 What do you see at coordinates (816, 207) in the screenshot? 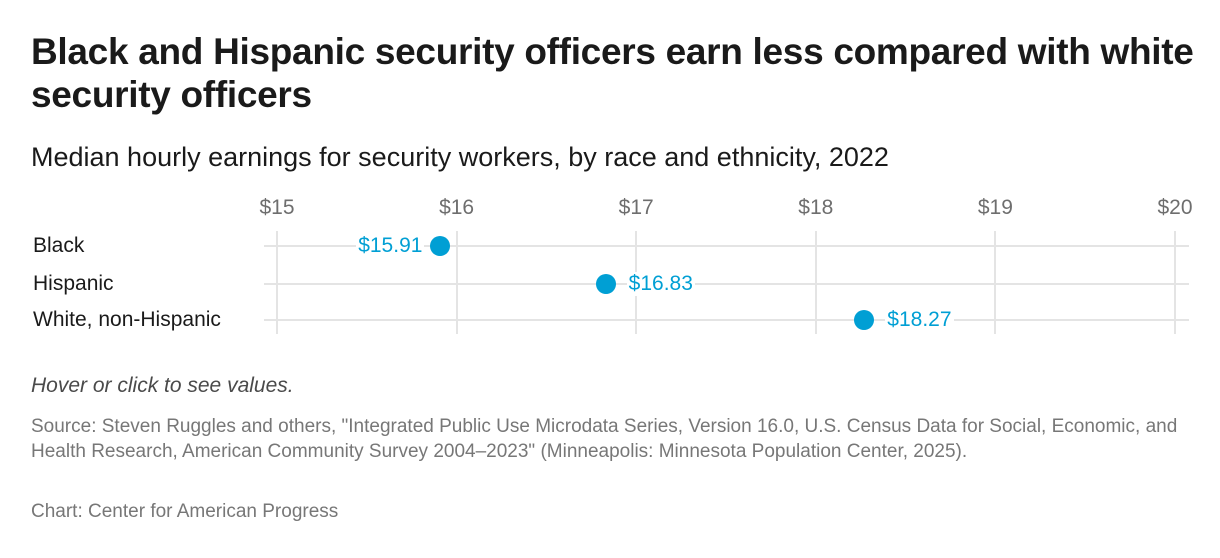
I see `x-tick-label: $18` at bounding box center [816, 207].